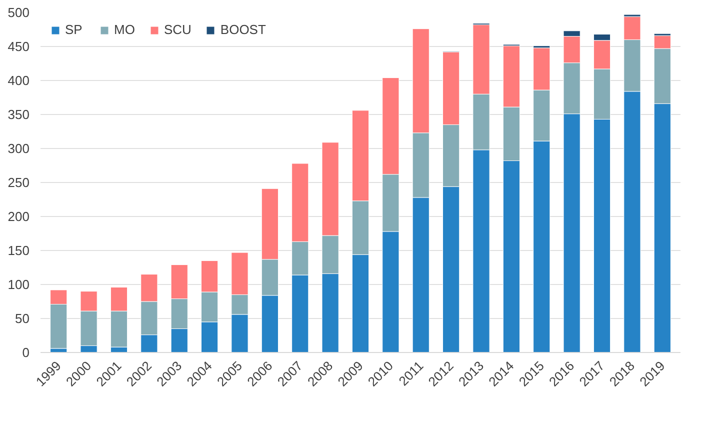 This screenshot has height=436, width=702. What do you see at coordinates (26, 352) in the screenshot?
I see `y-tick-label: 0` at bounding box center [26, 352].